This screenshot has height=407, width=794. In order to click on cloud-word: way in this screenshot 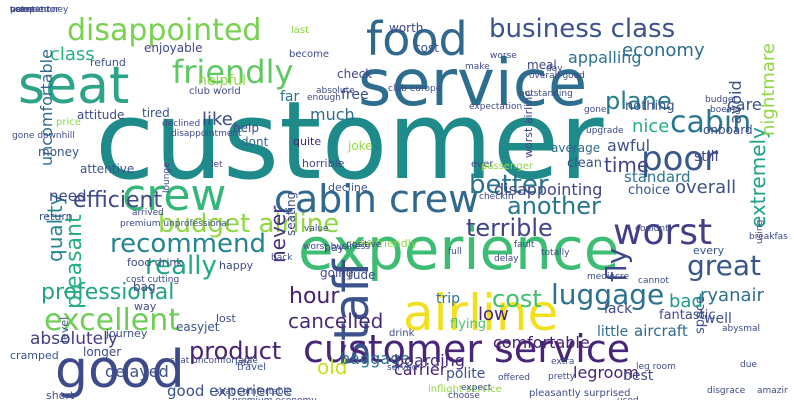, I will do `click(145, 306)`.